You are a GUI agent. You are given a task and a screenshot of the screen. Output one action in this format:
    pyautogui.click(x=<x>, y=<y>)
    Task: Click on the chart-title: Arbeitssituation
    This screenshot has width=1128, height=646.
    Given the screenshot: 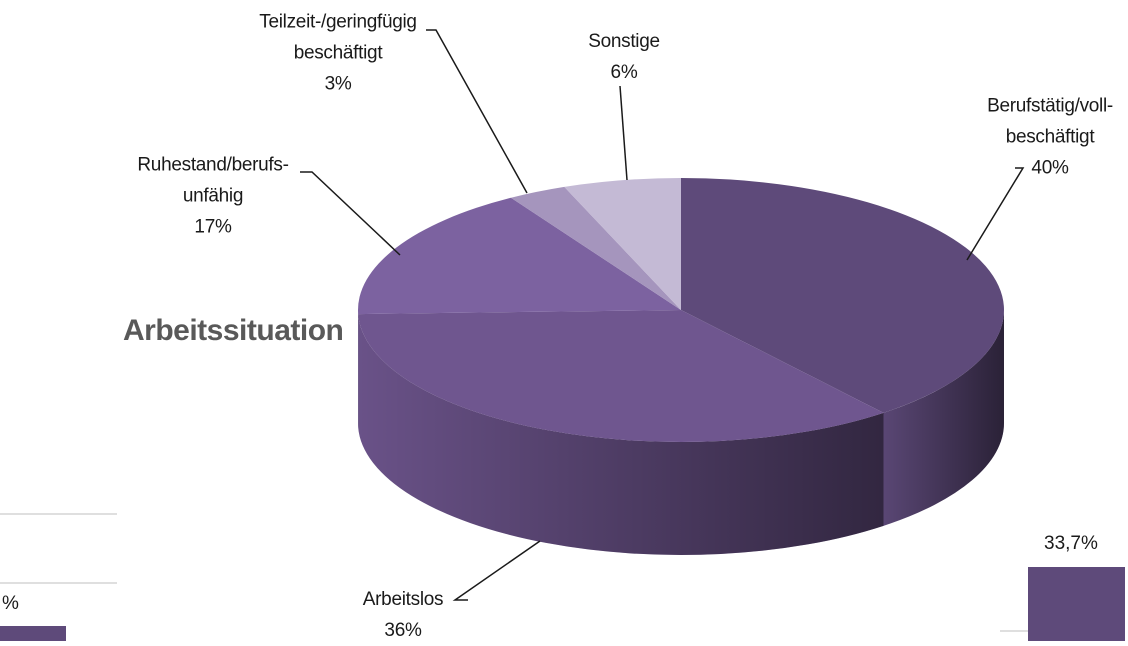 What is the action you would take?
    pyautogui.click(x=233, y=331)
    